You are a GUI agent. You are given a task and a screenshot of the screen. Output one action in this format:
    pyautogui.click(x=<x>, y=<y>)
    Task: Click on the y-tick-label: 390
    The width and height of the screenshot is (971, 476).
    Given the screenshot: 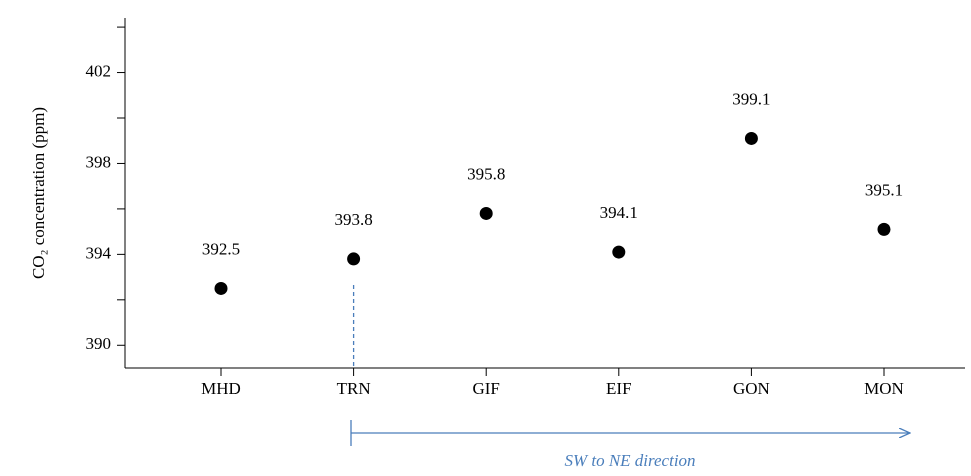 What is the action you would take?
    pyautogui.click(x=99, y=343)
    